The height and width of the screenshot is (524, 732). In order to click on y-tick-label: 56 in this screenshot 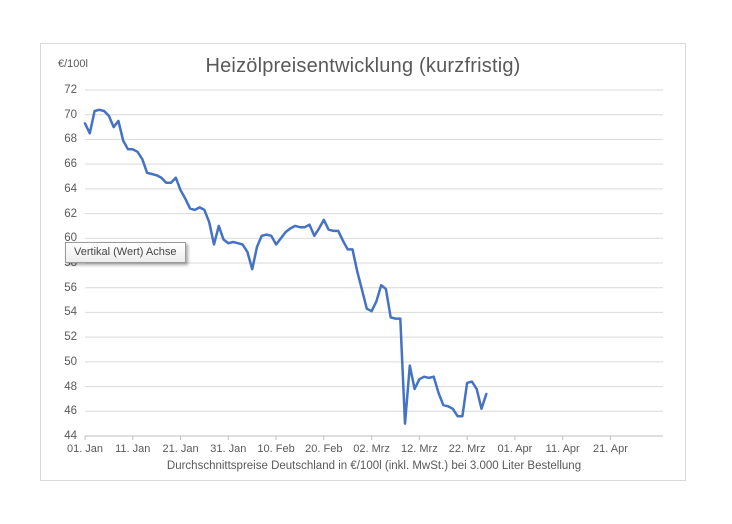, I will do `click(70, 287)`.